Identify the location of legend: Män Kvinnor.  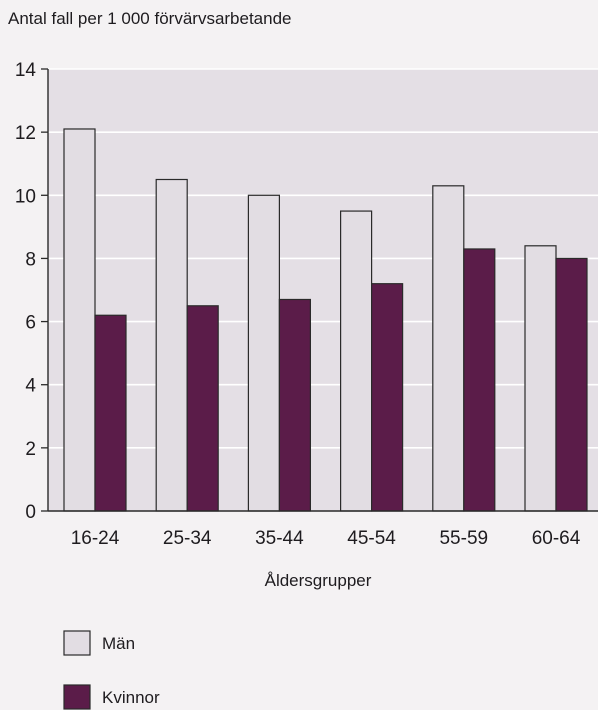
(111, 670).